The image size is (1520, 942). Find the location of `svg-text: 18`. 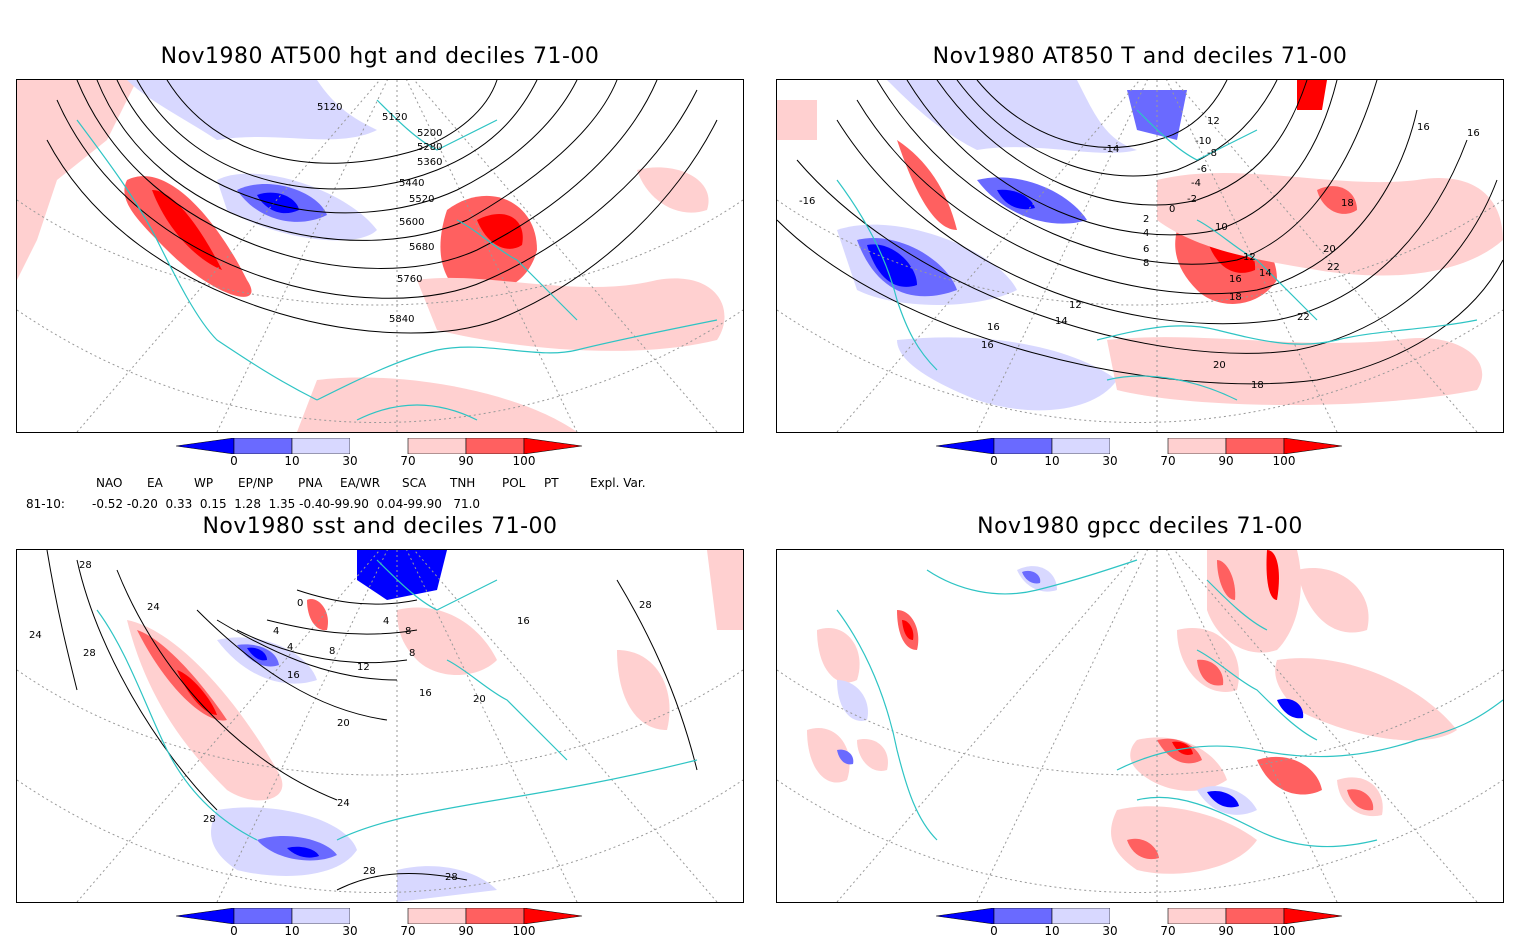

svg-text: 18 is located at coordinates (1347, 203).